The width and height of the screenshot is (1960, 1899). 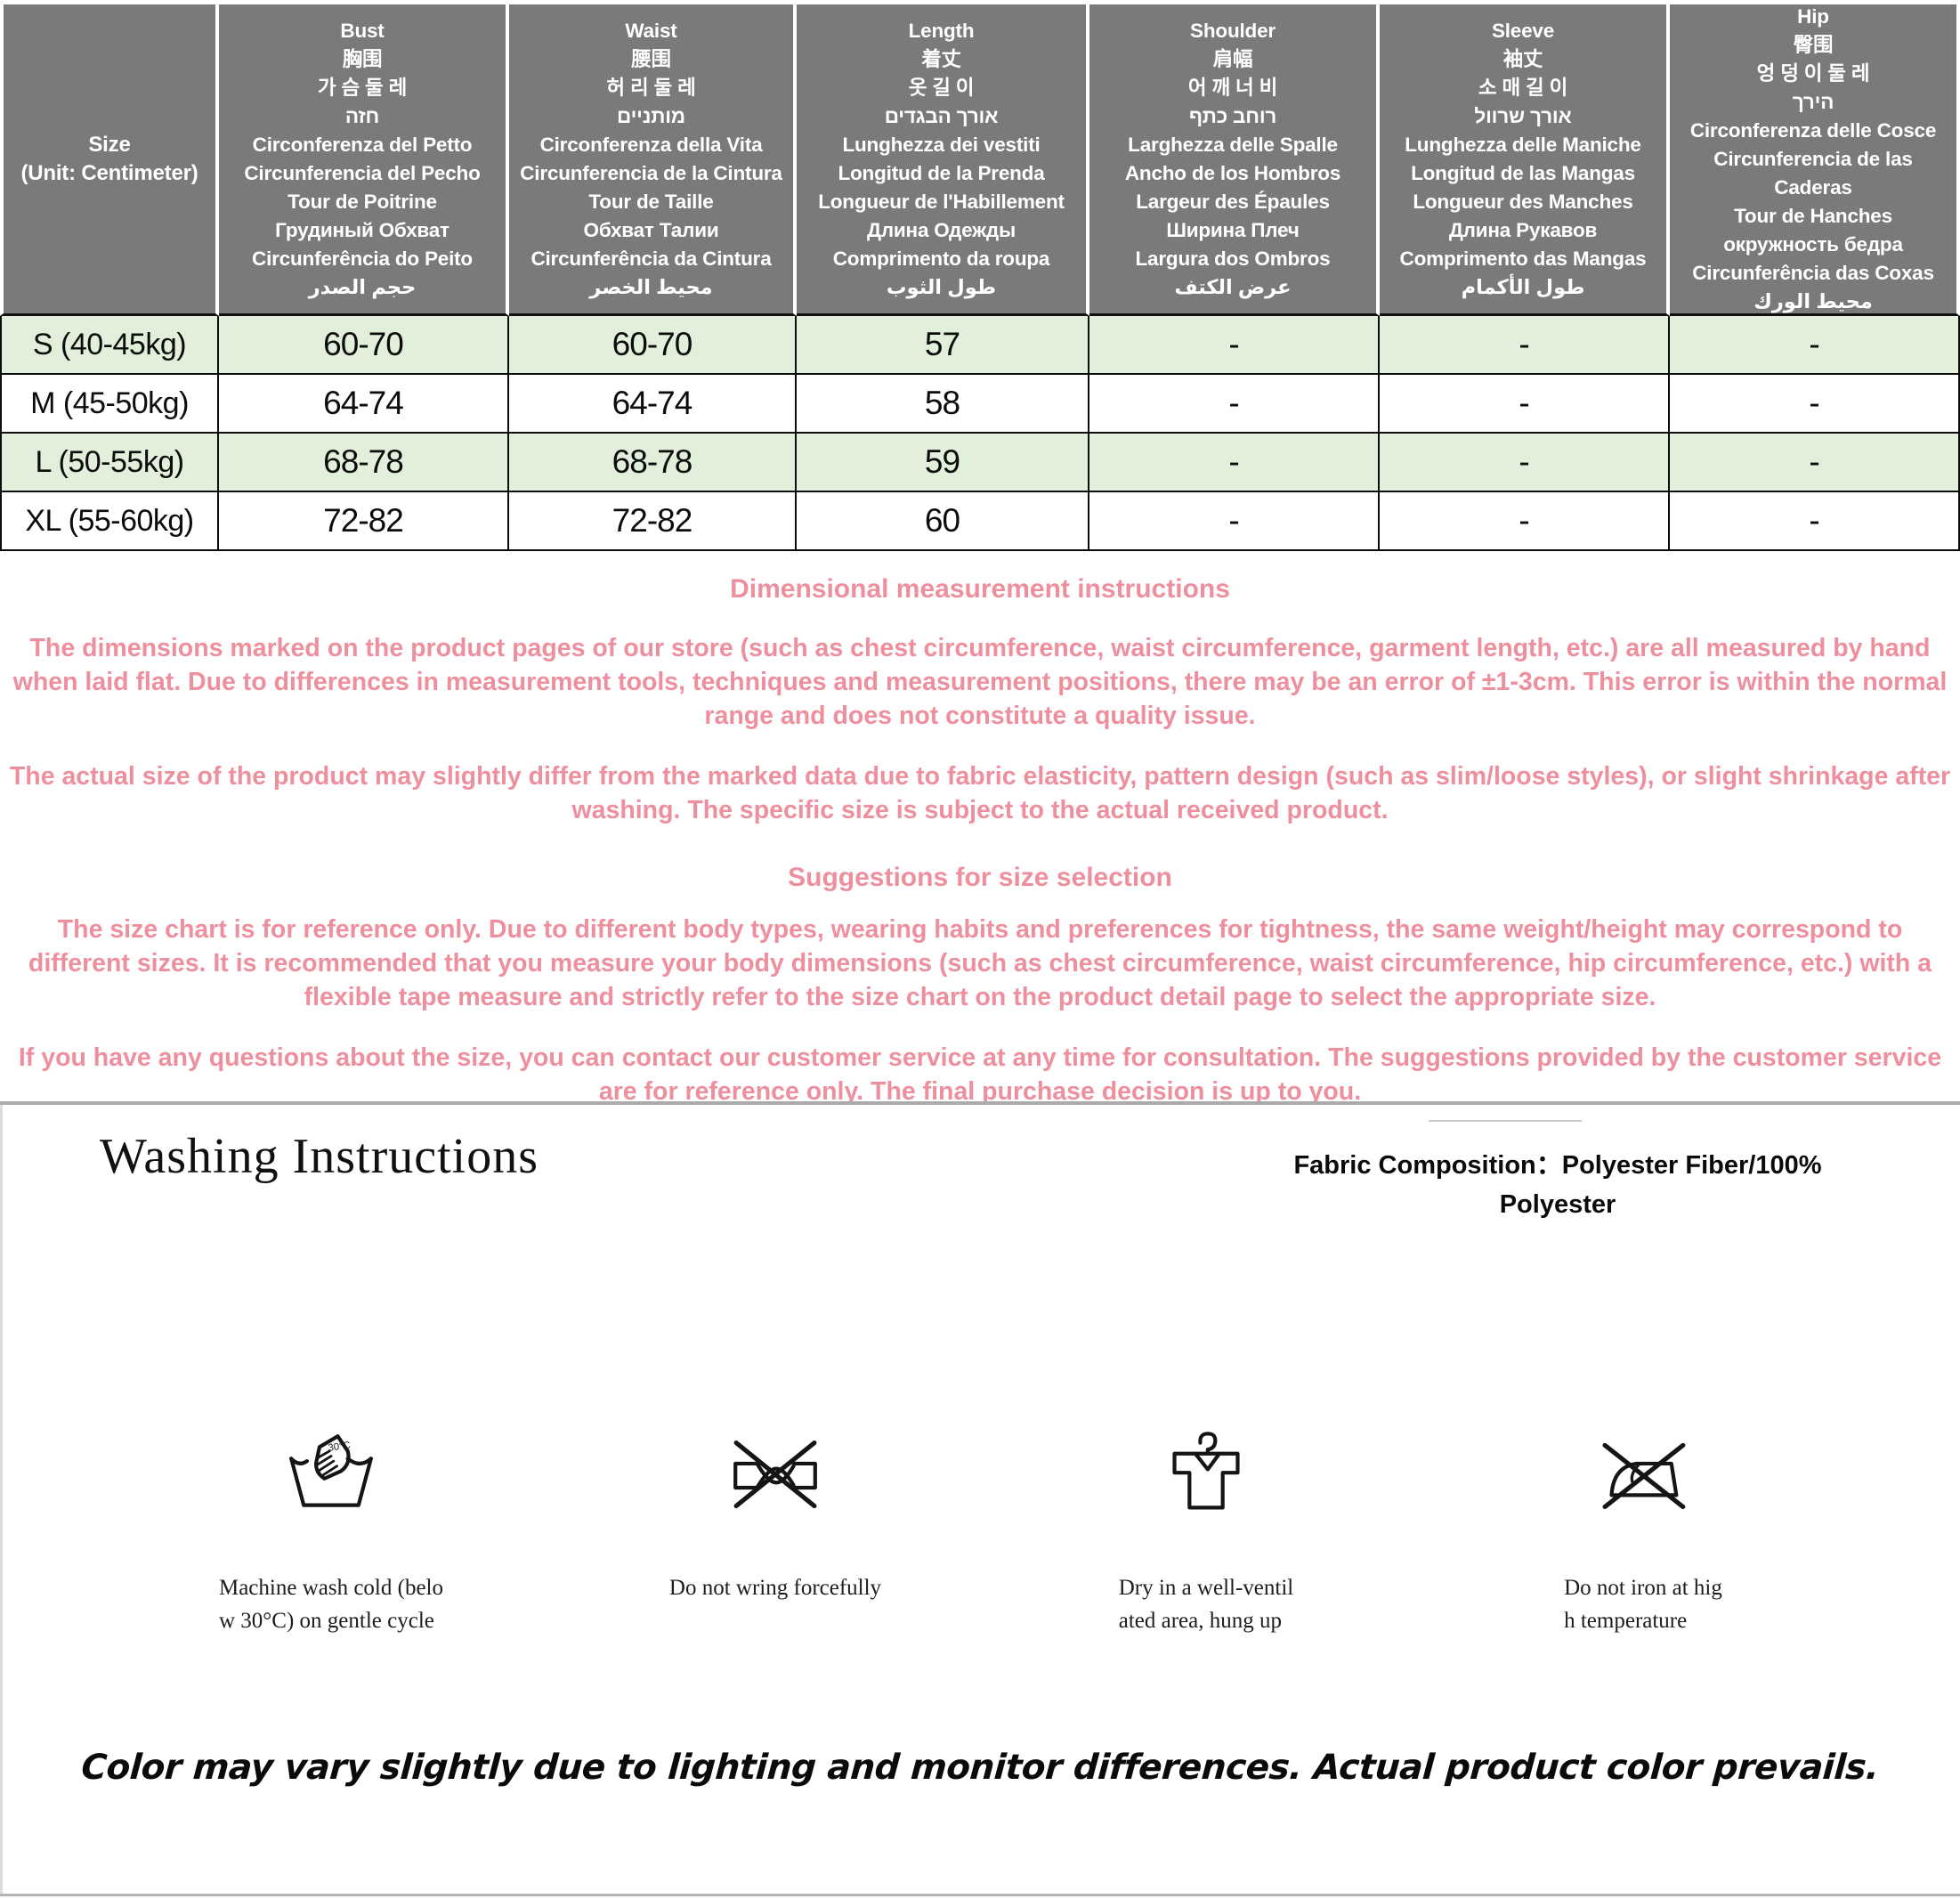 What do you see at coordinates (980, 1895) in the screenshot?
I see `bottom-edge-line` at bounding box center [980, 1895].